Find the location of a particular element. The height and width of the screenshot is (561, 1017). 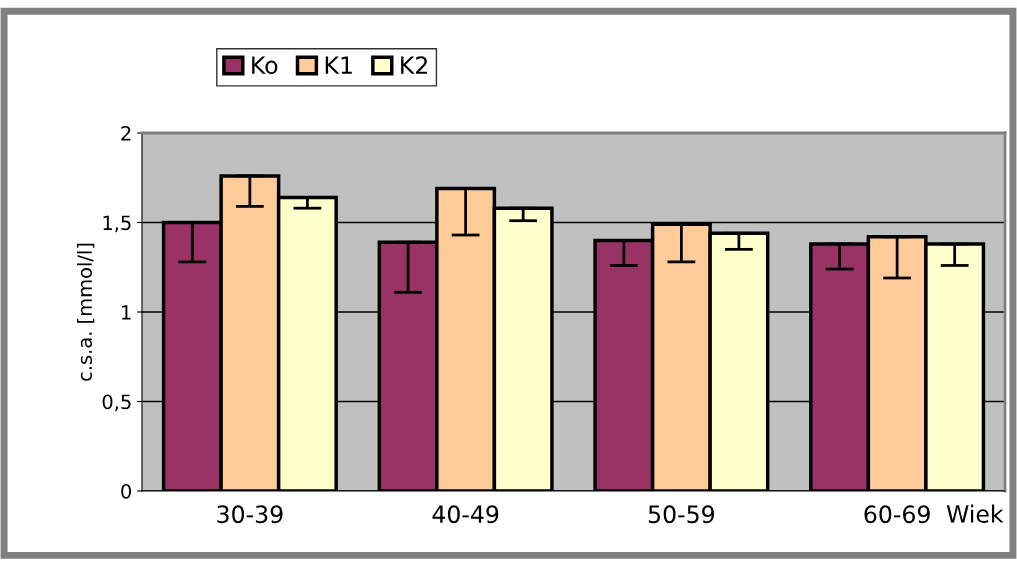

legend-label: Ko is located at coordinates (265, 65).